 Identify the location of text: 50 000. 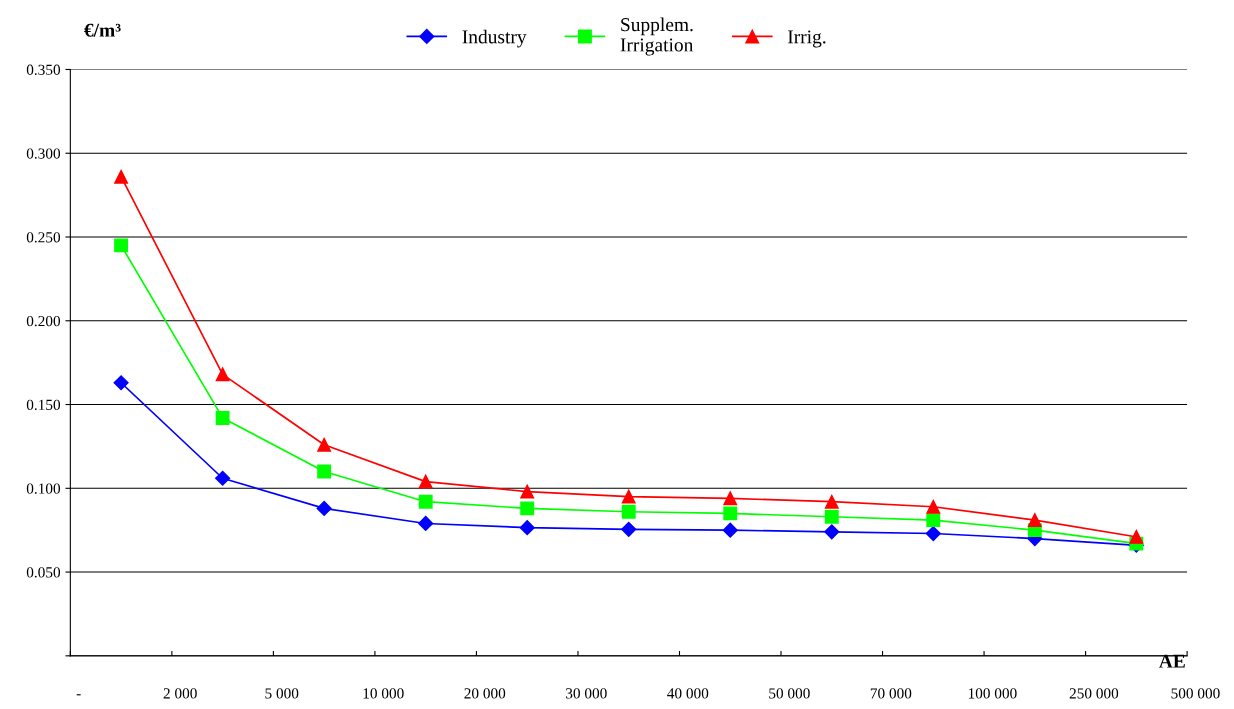
(789, 693).